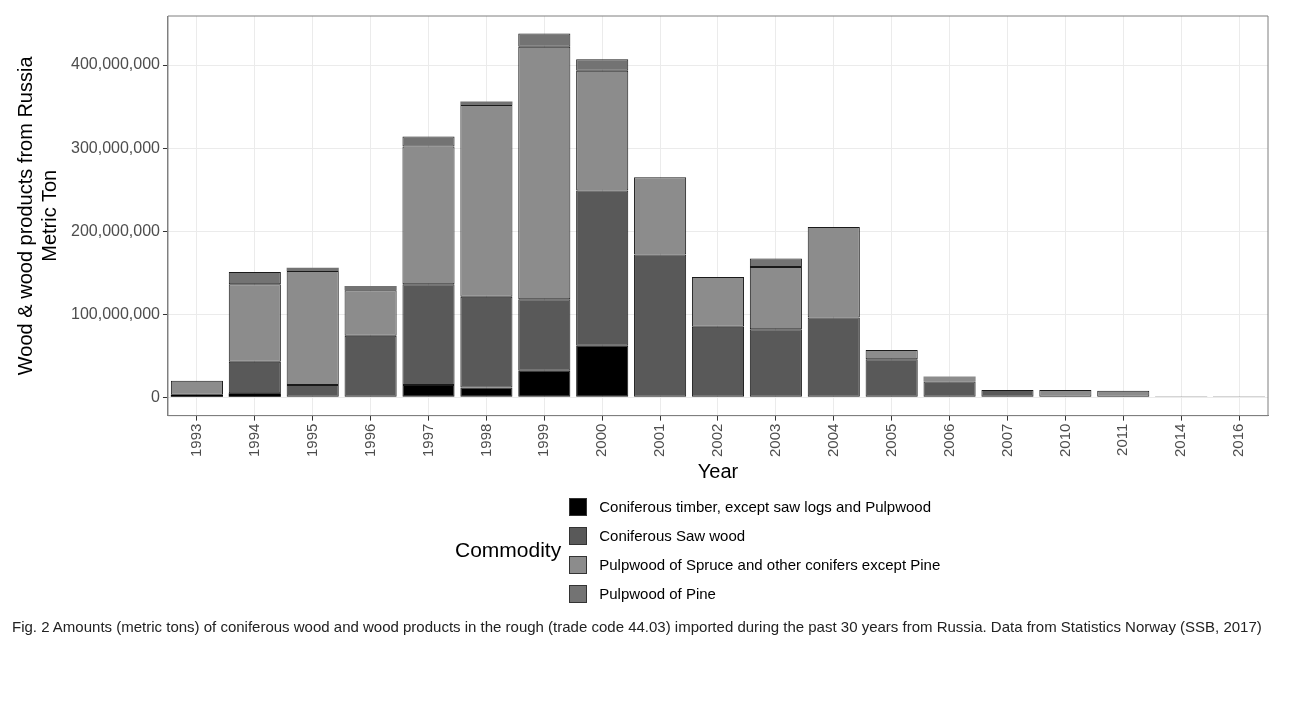 The height and width of the screenshot is (706, 1290). I want to click on legend-label: Pulpwood of Spruce and other conifers except Pine, so click(770, 564).